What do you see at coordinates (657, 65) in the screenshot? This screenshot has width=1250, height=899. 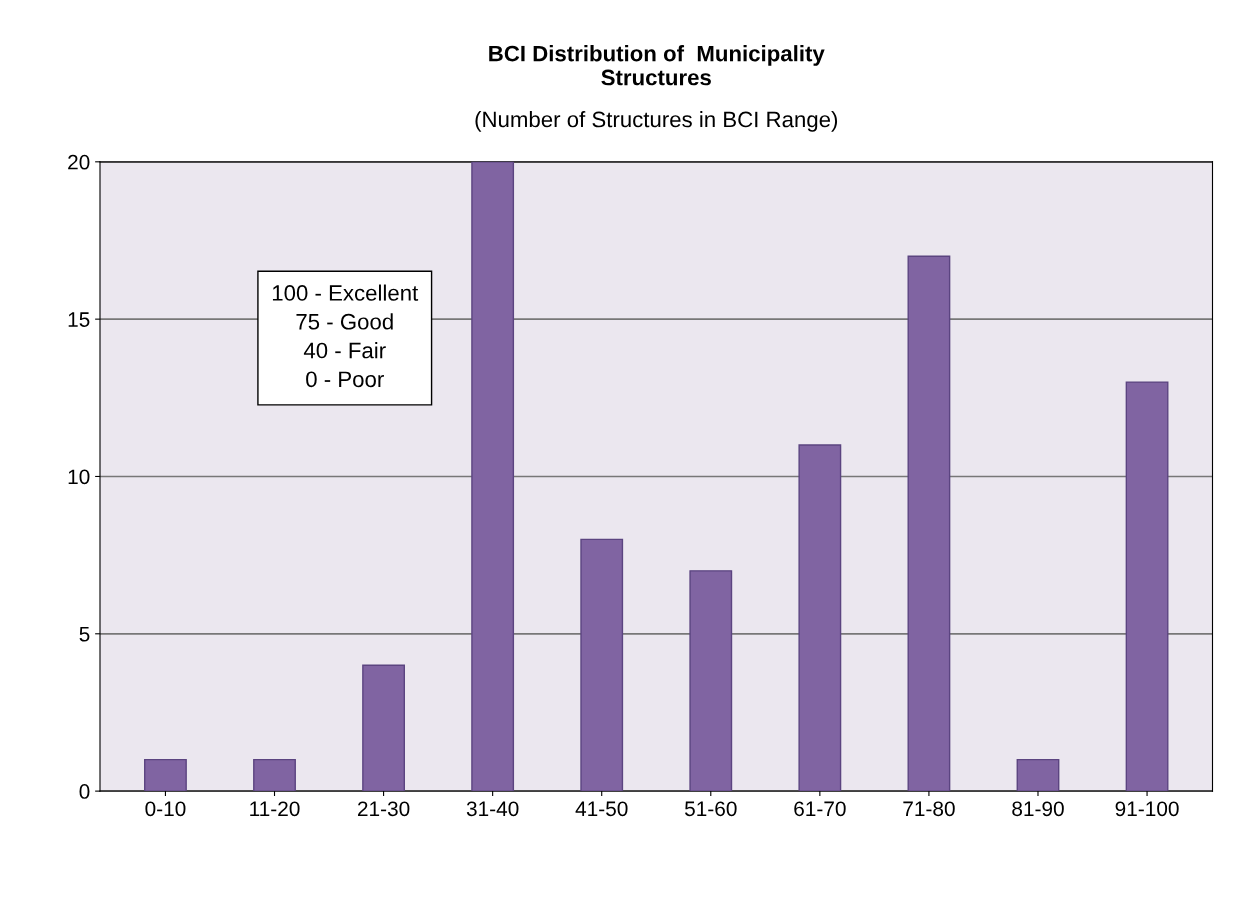 I see `chart-title: BCI Distribution of Municipality Structures` at bounding box center [657, 65].